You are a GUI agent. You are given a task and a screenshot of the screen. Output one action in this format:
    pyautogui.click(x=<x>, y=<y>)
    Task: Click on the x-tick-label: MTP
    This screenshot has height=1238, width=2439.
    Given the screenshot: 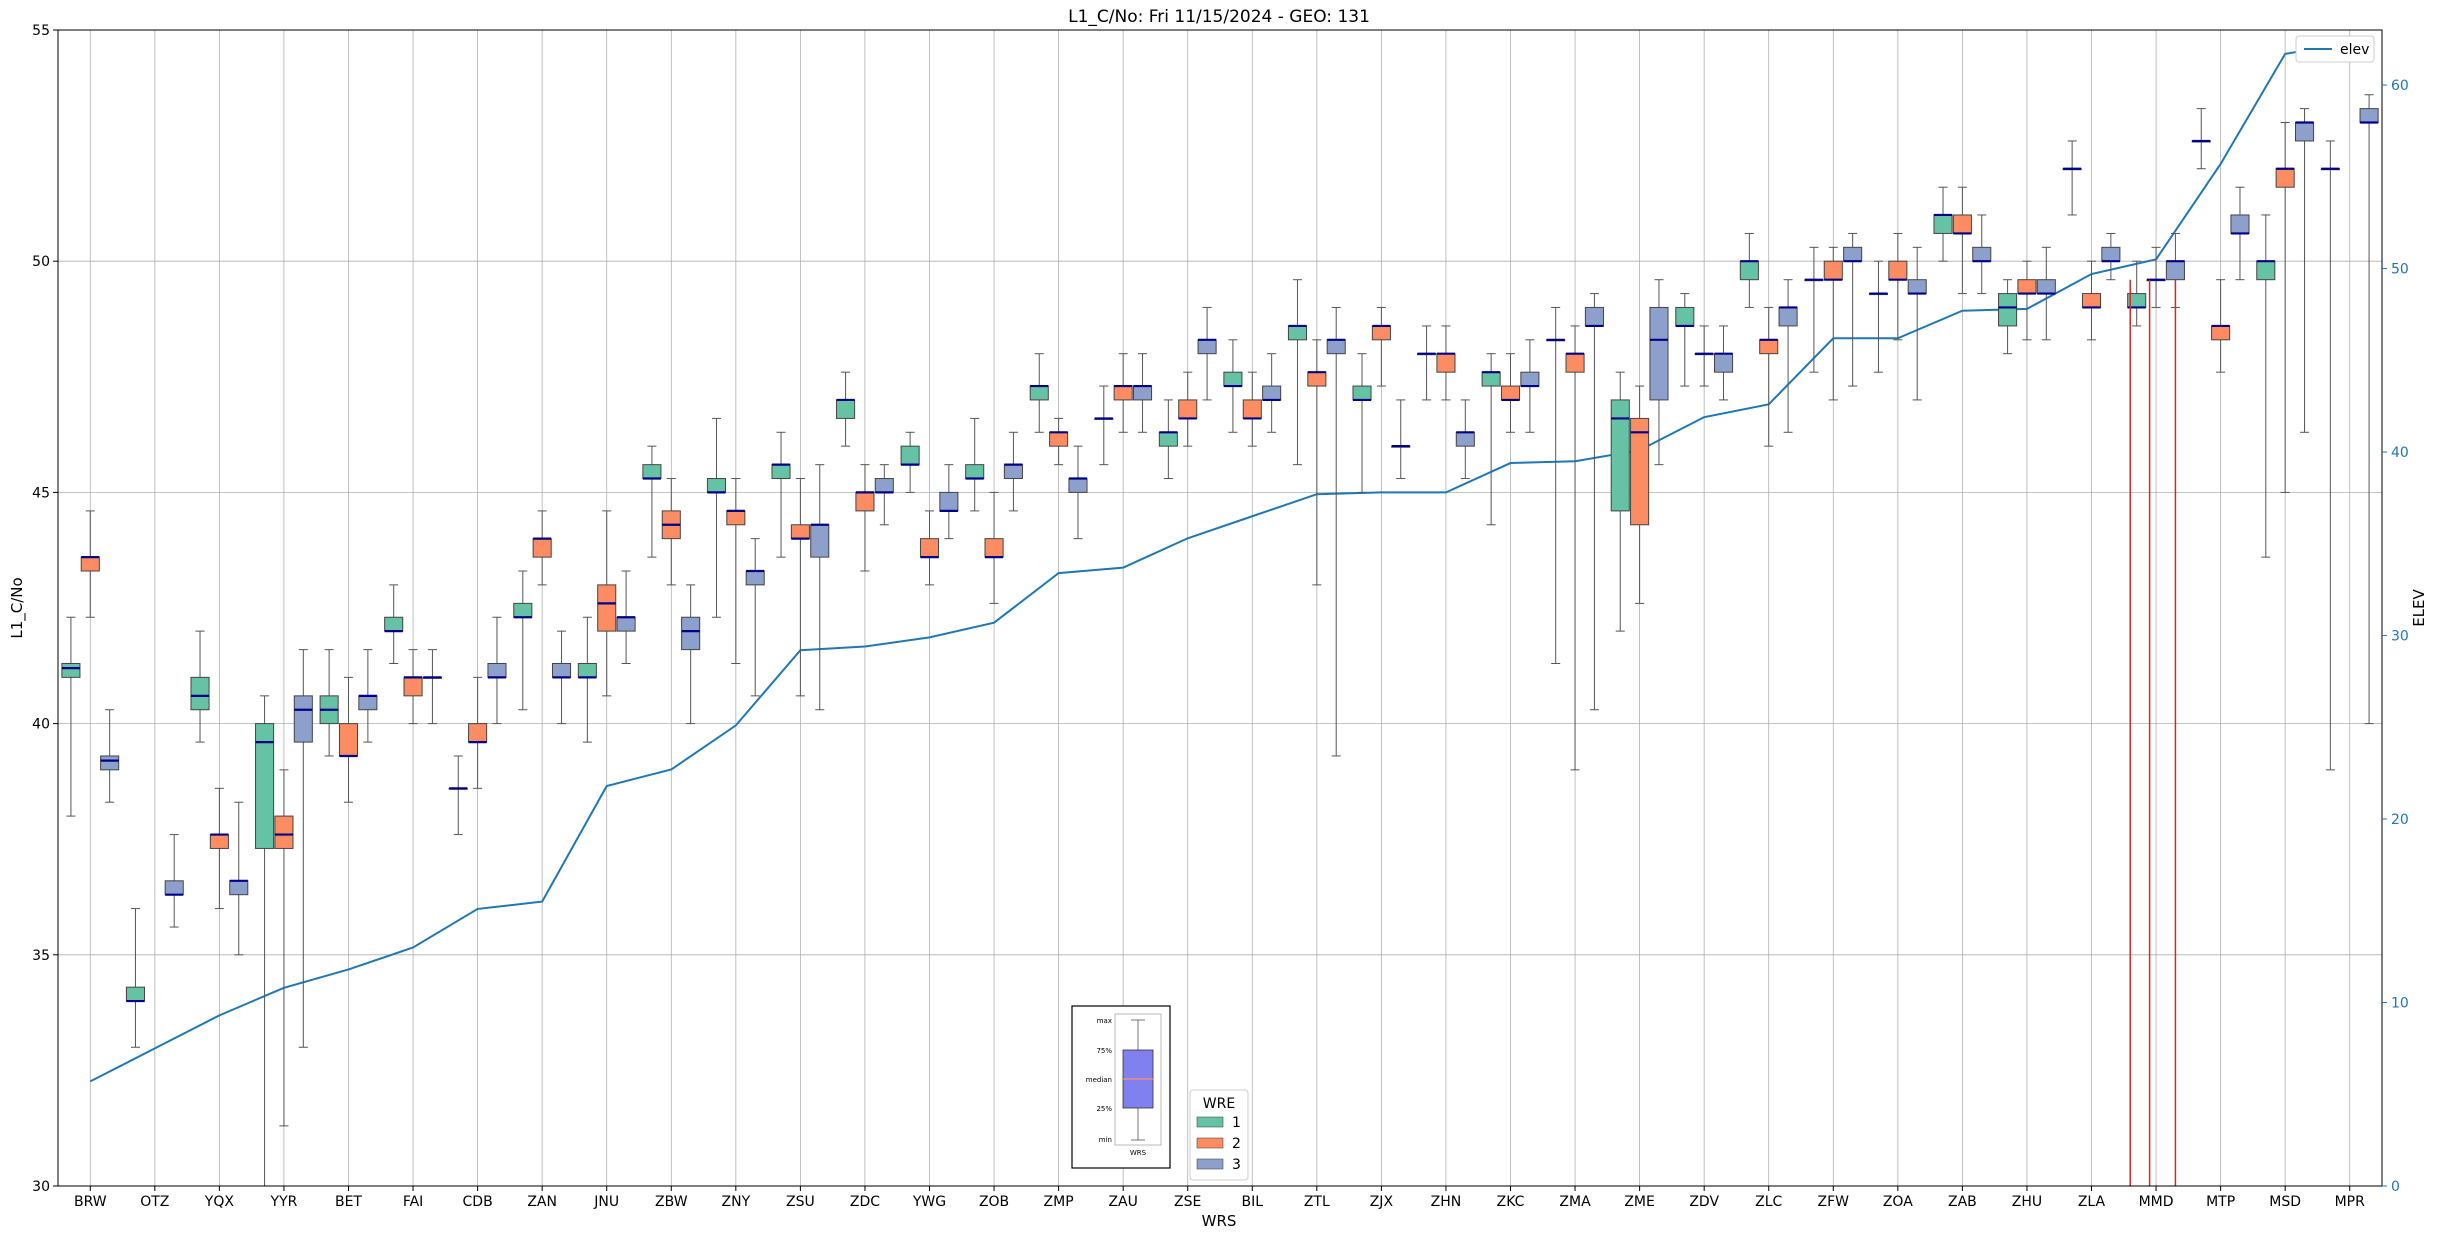 What is the action you would take?
    pyautogui.click(x=2220, y=1202)
    